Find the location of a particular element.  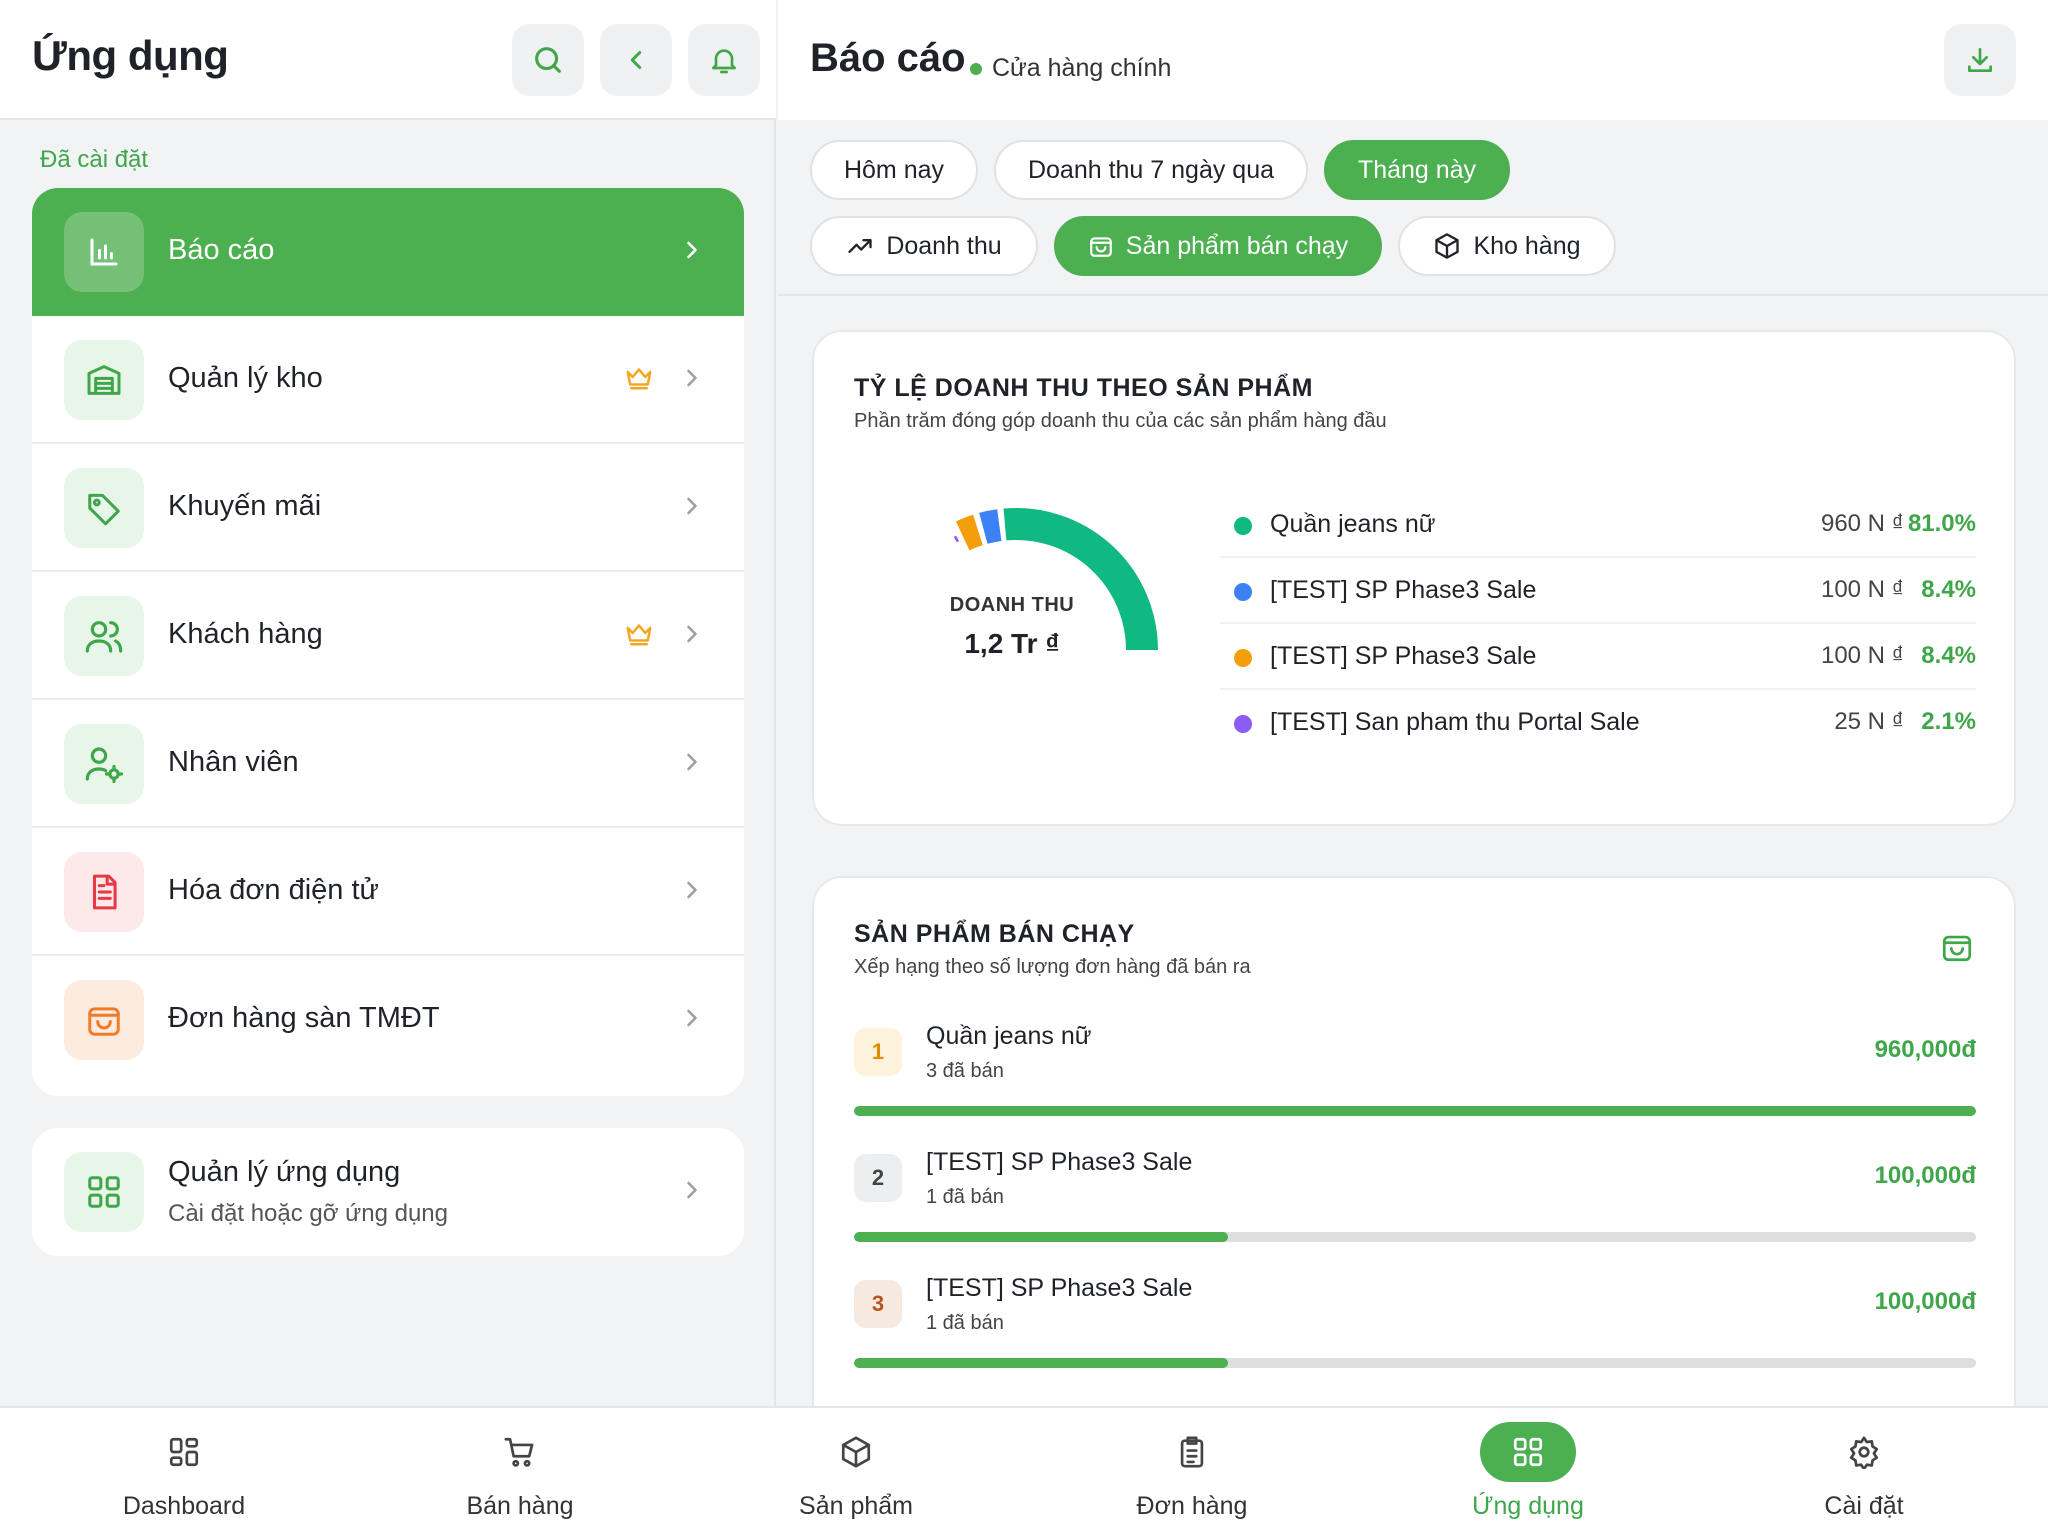

rank-badge: 1 is located at coordinates (878, 1052).